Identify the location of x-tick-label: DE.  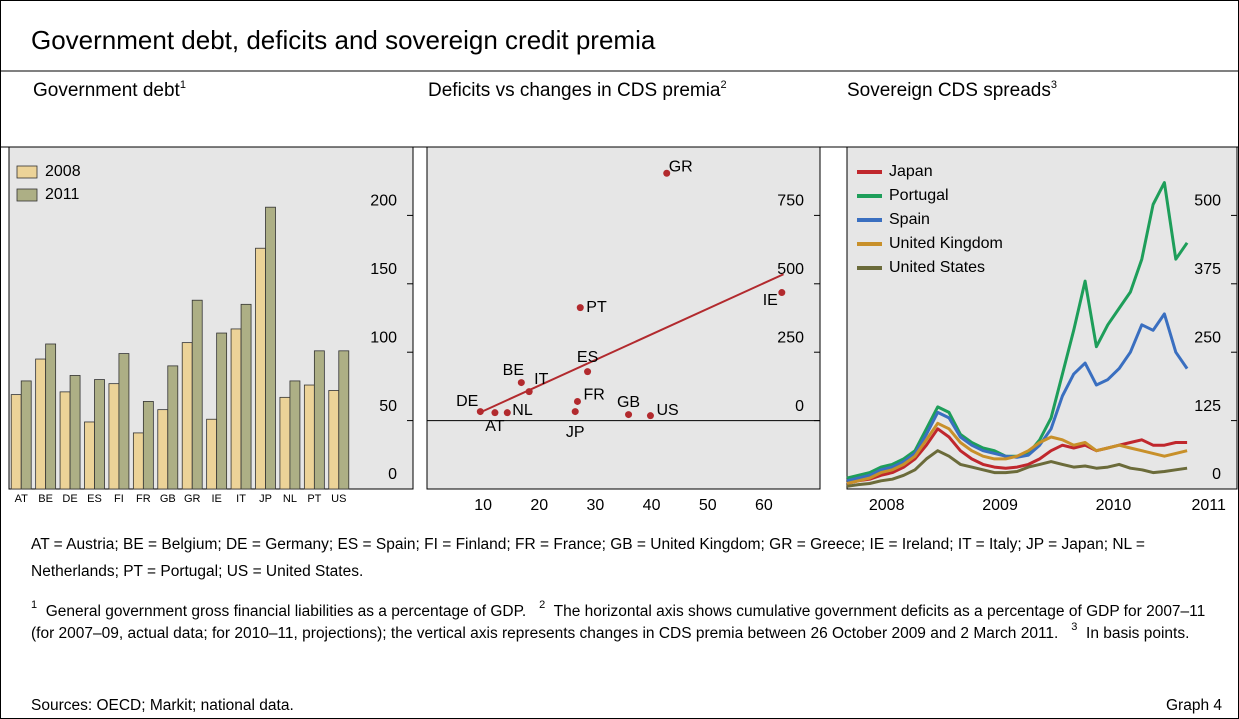
(69, 499).